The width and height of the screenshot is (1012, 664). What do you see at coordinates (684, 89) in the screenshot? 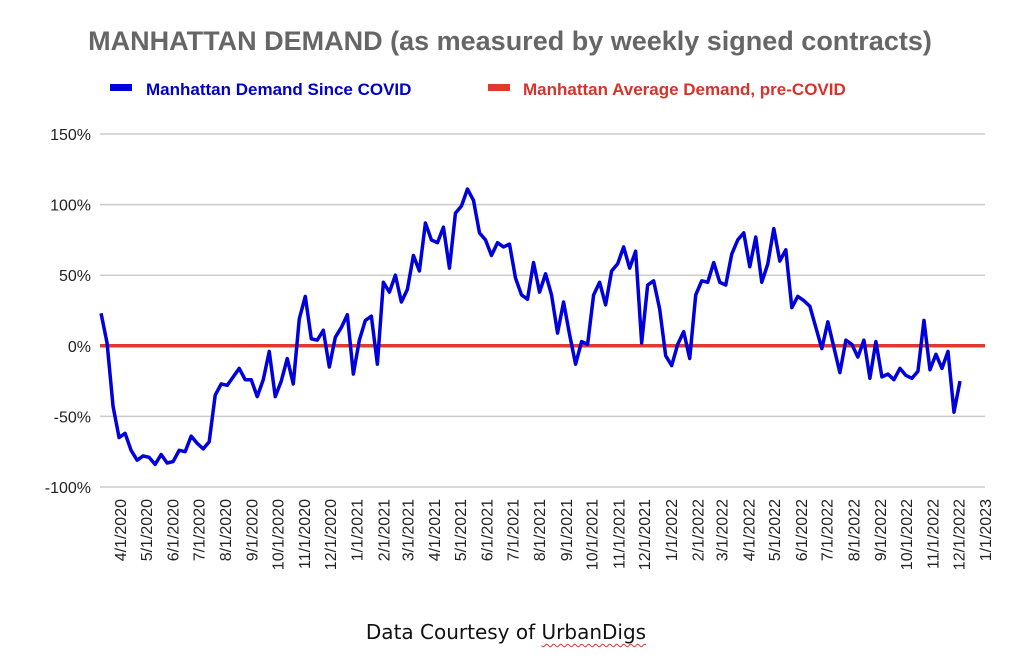
I see `legend-label-average: Manhattan Average Demand, pre-COVID` at bounding box center [684, 89].